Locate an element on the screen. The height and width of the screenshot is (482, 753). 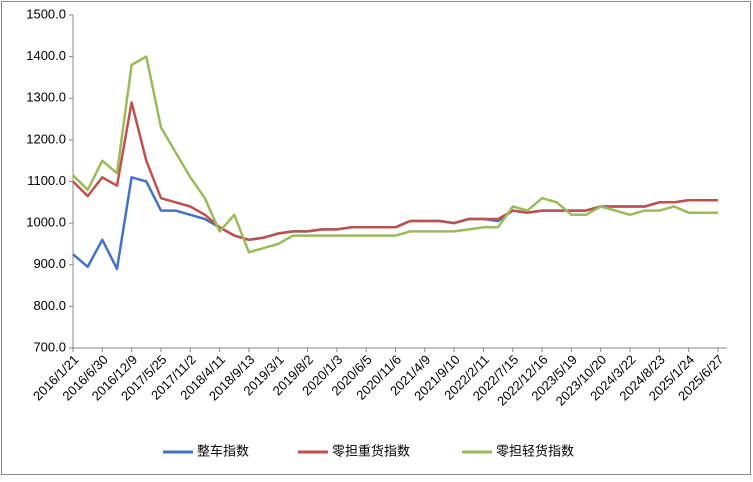
legend-label: 零担轻货指数 is located at coordinates (535, 450).